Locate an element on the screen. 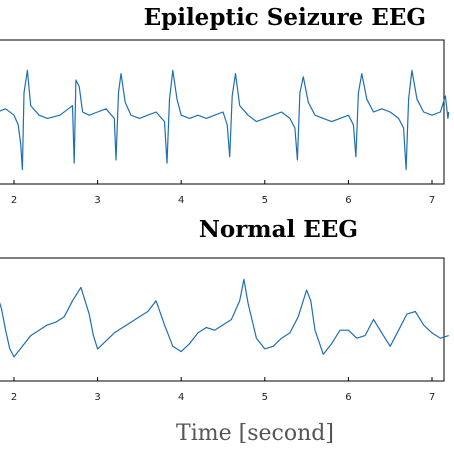  x-axis-label: Time [second] is located at coordinates (255, 433).